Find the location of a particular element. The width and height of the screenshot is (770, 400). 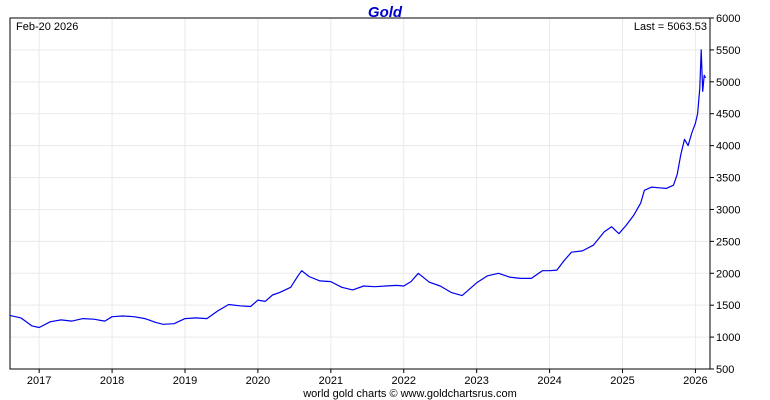

x-tick-label: 2023 is located at coordinates (476, 381).